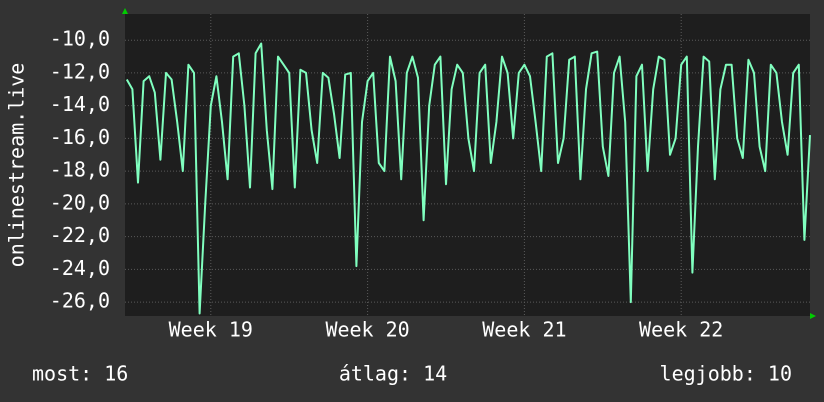 The height and width of the screenshot is (402, 824). Describe the element at coordinates (393, 374) in the screenshot. I see `footer-stat: átlag: 14` at that location.